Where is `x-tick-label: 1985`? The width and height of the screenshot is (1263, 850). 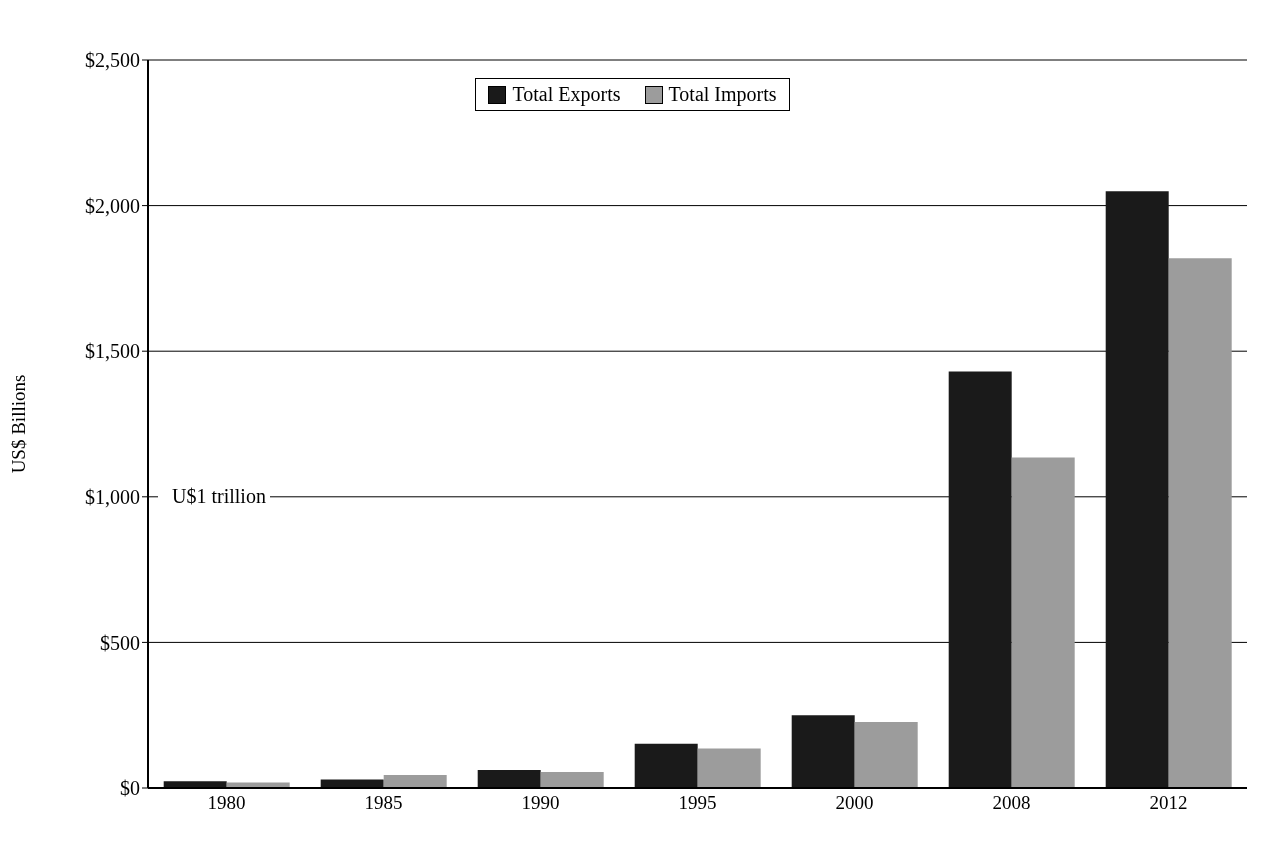
x-tick-label: 1985 is located at coordinates (383, 803).